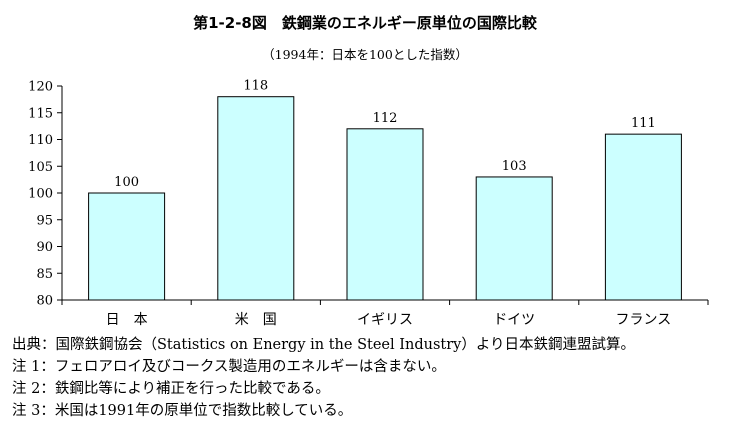 This screenshot has height=447, width=730. I want to click on x-tick-label: イギリス, so click(385, 320).